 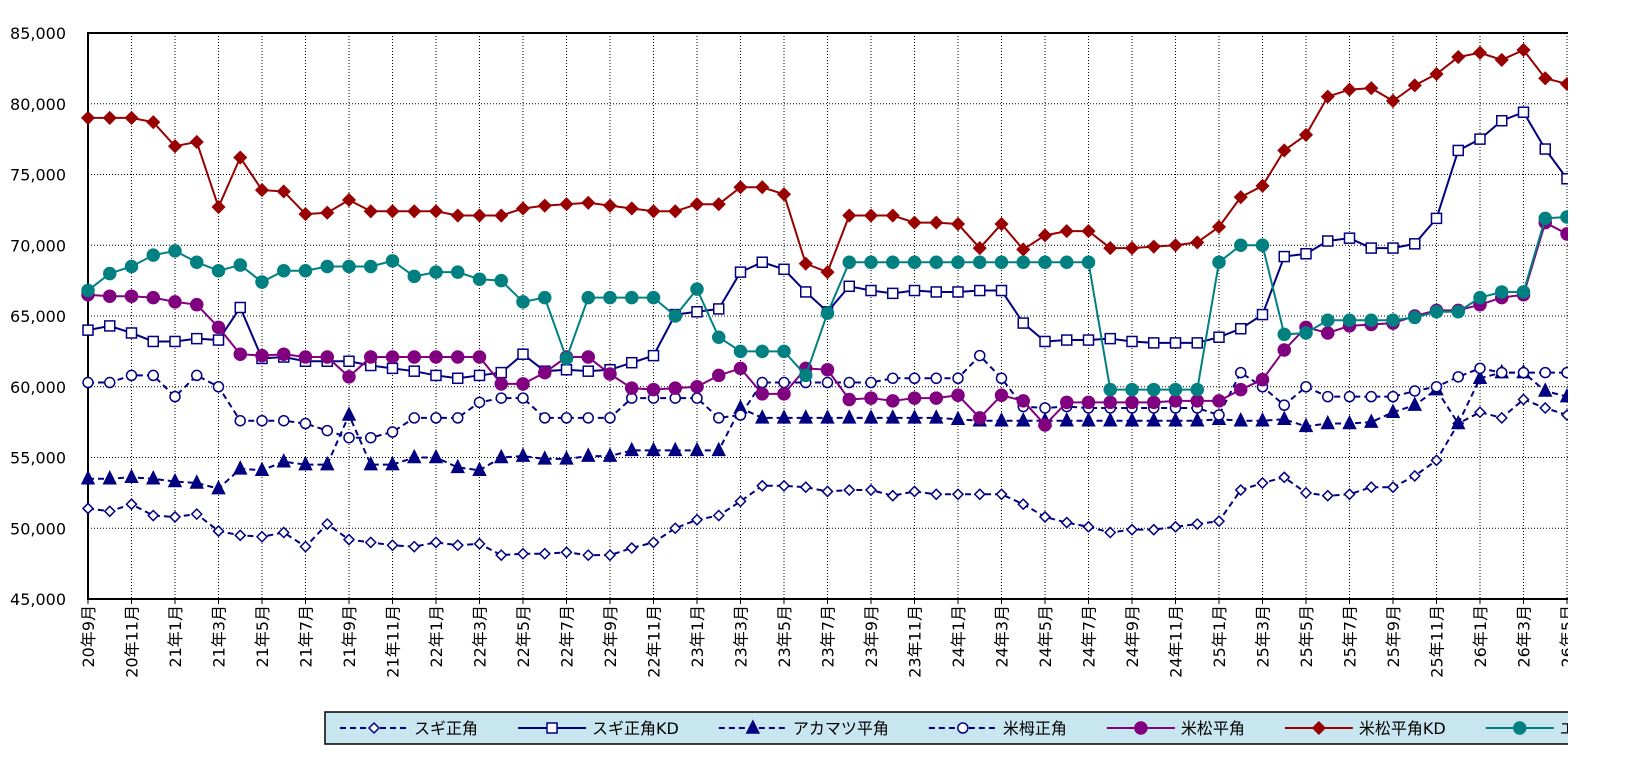 What do you see at coordinates (219, 636) in the screenshot?
I see `x-tick-label: 21年3月` at bounding box center [219, 636].